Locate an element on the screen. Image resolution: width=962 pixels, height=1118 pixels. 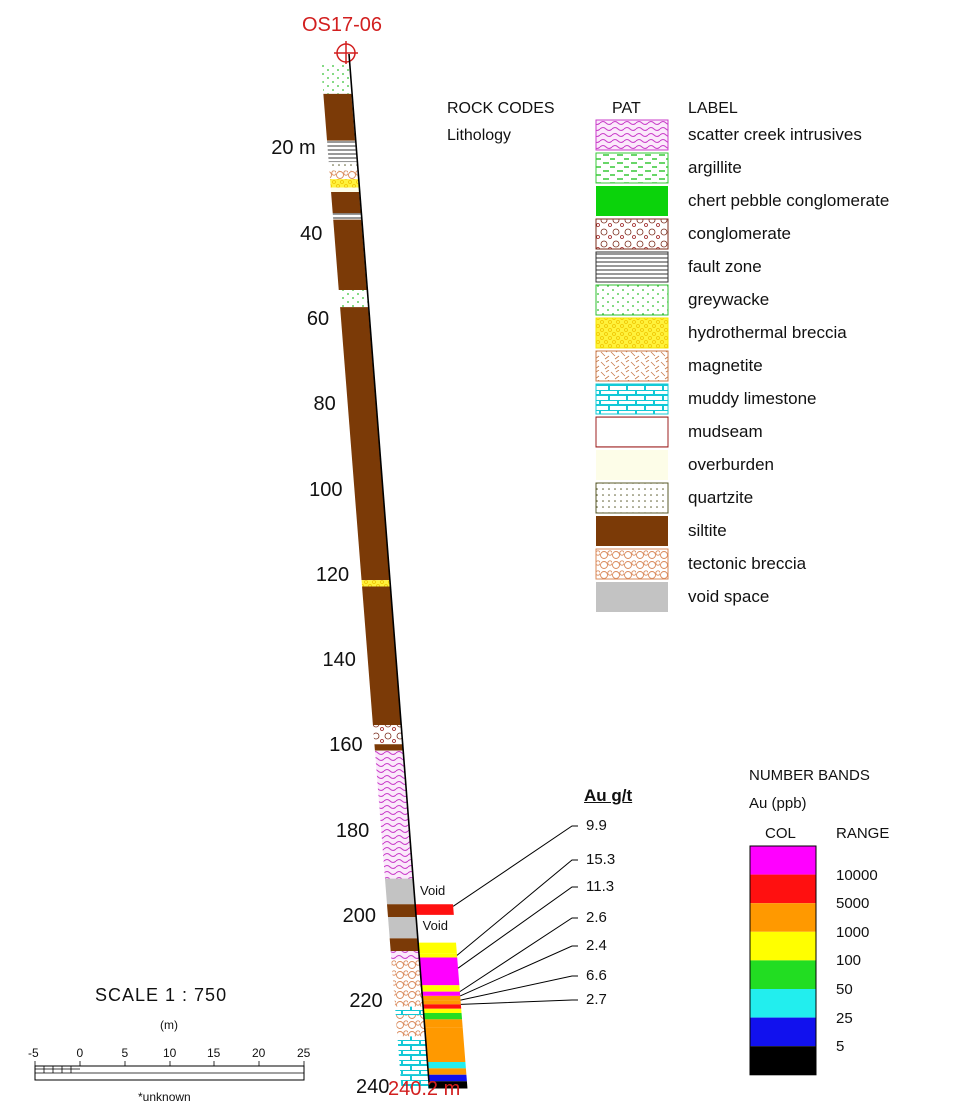
depth-label: 60 is located at coordinates (318, 318).